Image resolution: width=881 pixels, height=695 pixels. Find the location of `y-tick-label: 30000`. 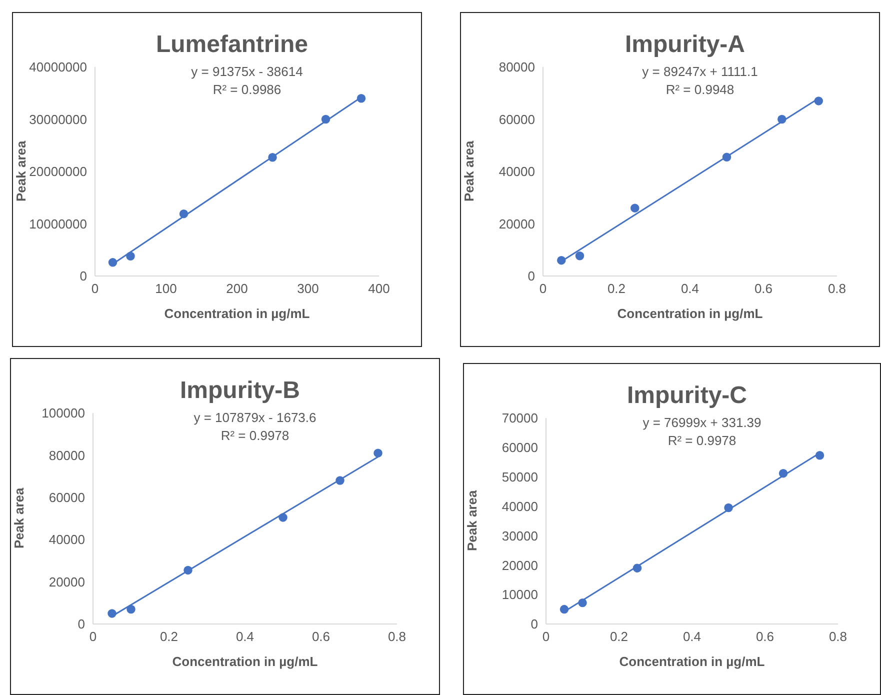

y-tick-label: 30000 is located at coordinates (520, 536).